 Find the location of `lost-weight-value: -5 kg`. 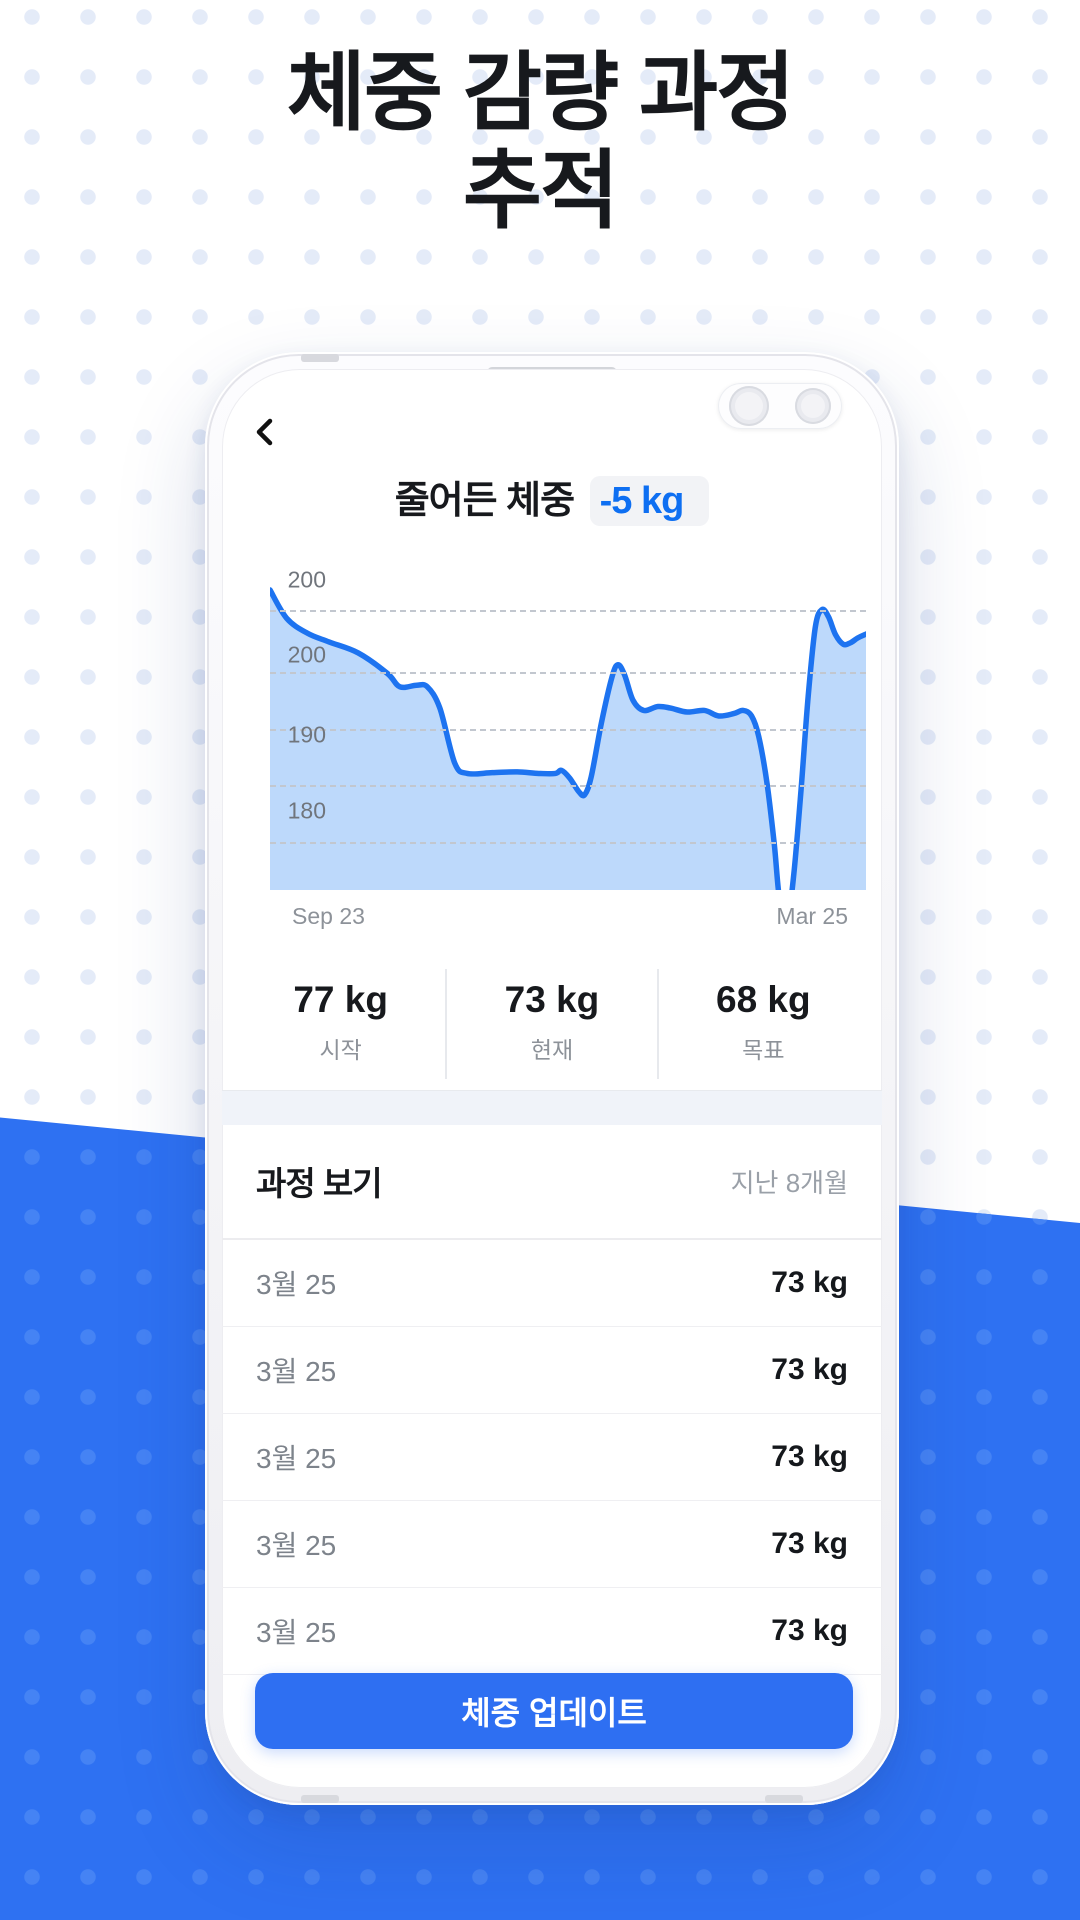

lost-weight-value: -5 kg is located at coordinates (649, 501).